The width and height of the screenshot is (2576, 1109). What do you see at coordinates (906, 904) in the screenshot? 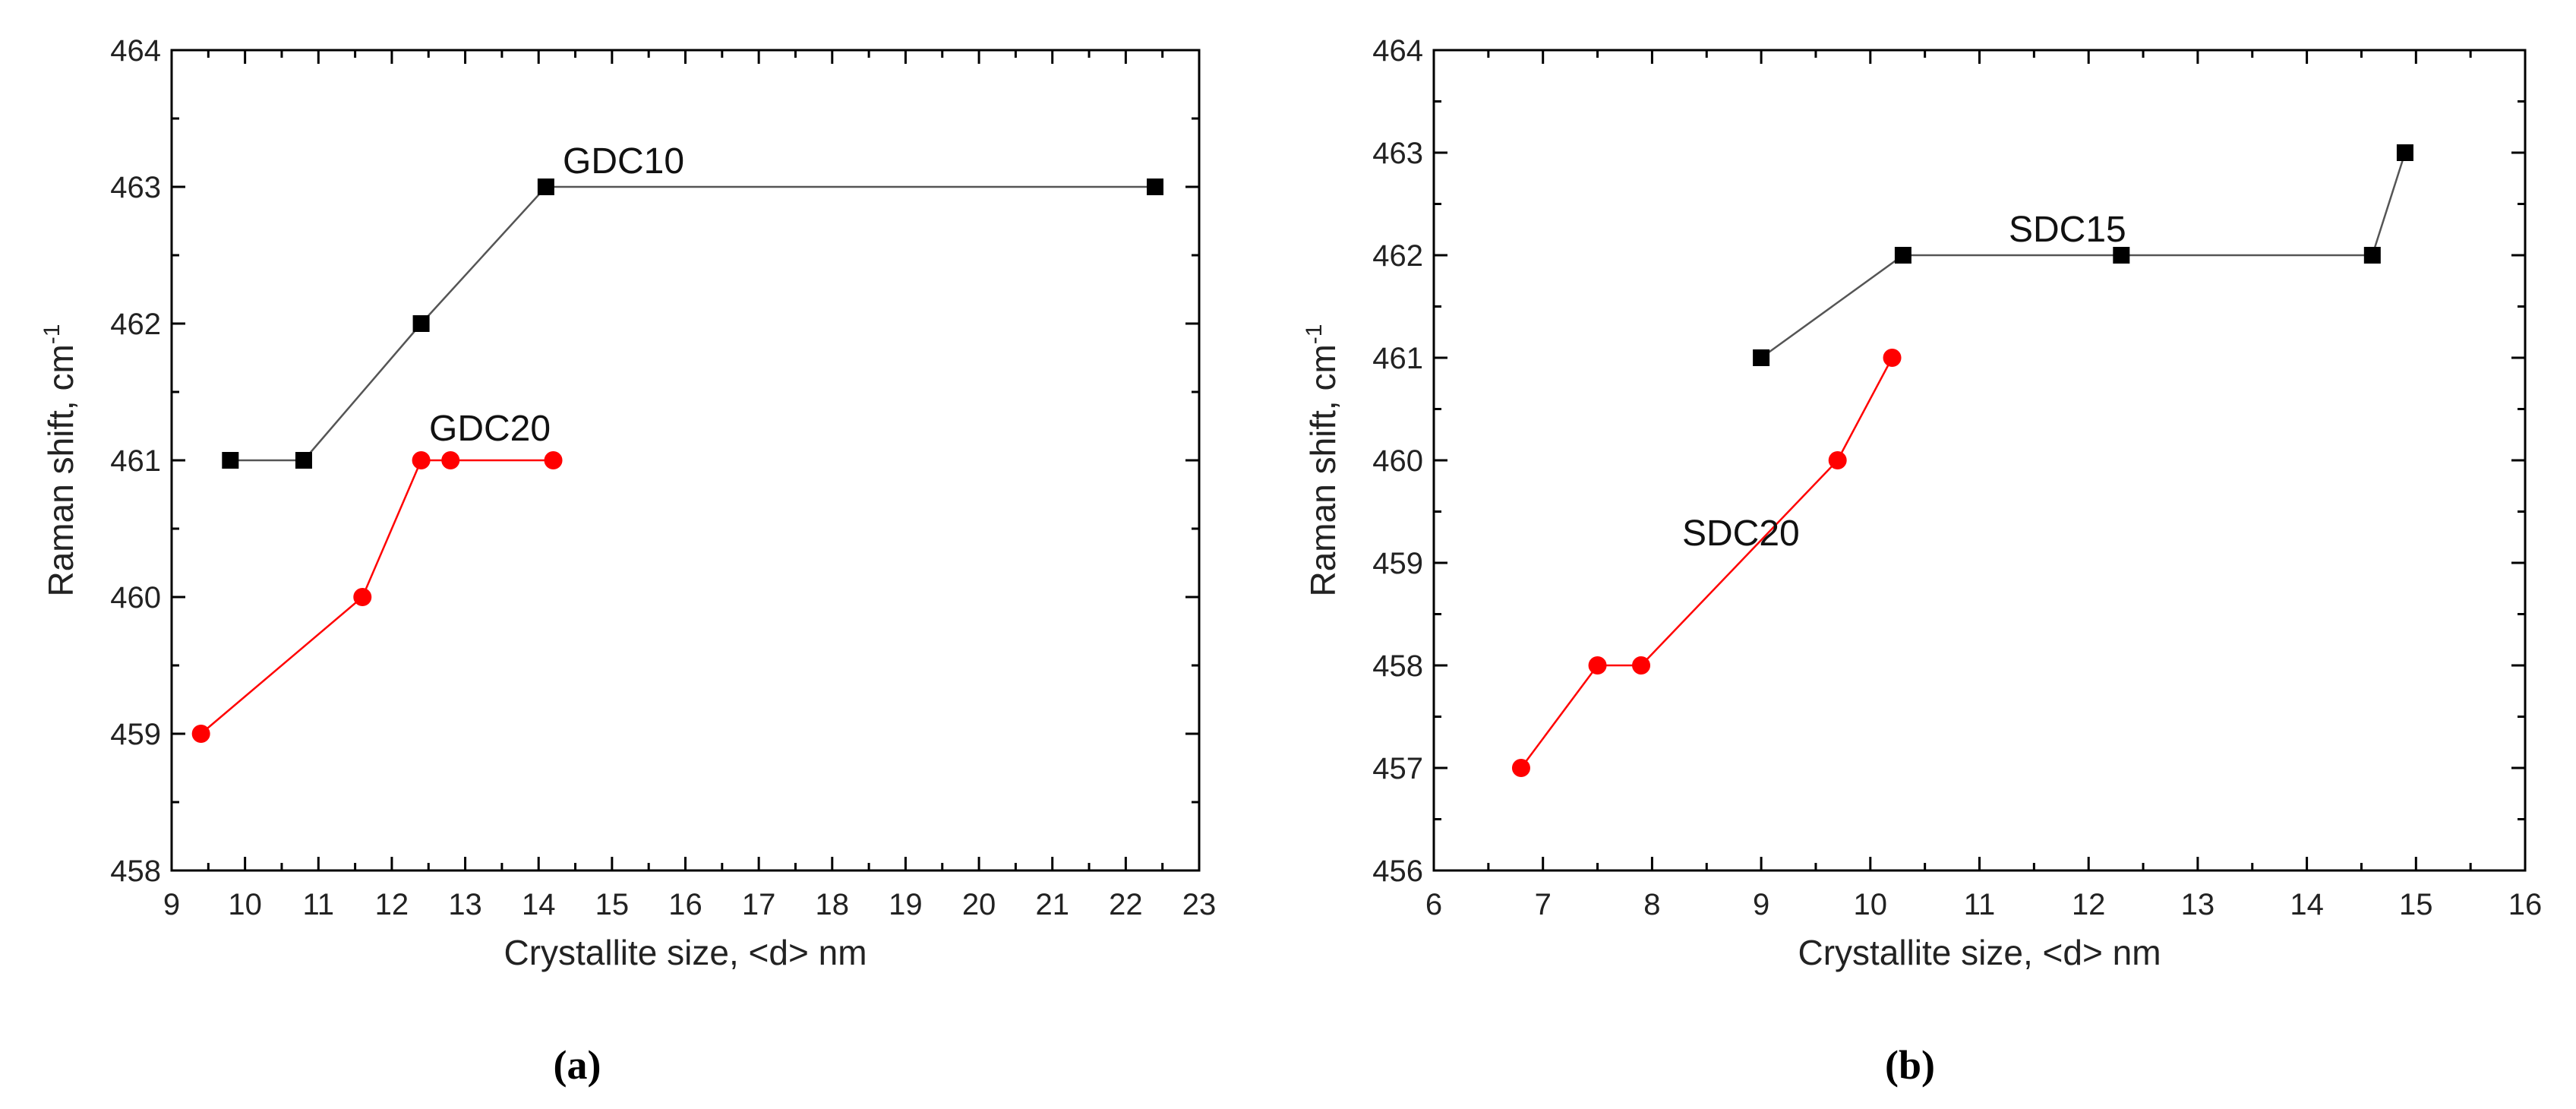
I see `x-tick-label: 19` at bounding box center [906, 904].